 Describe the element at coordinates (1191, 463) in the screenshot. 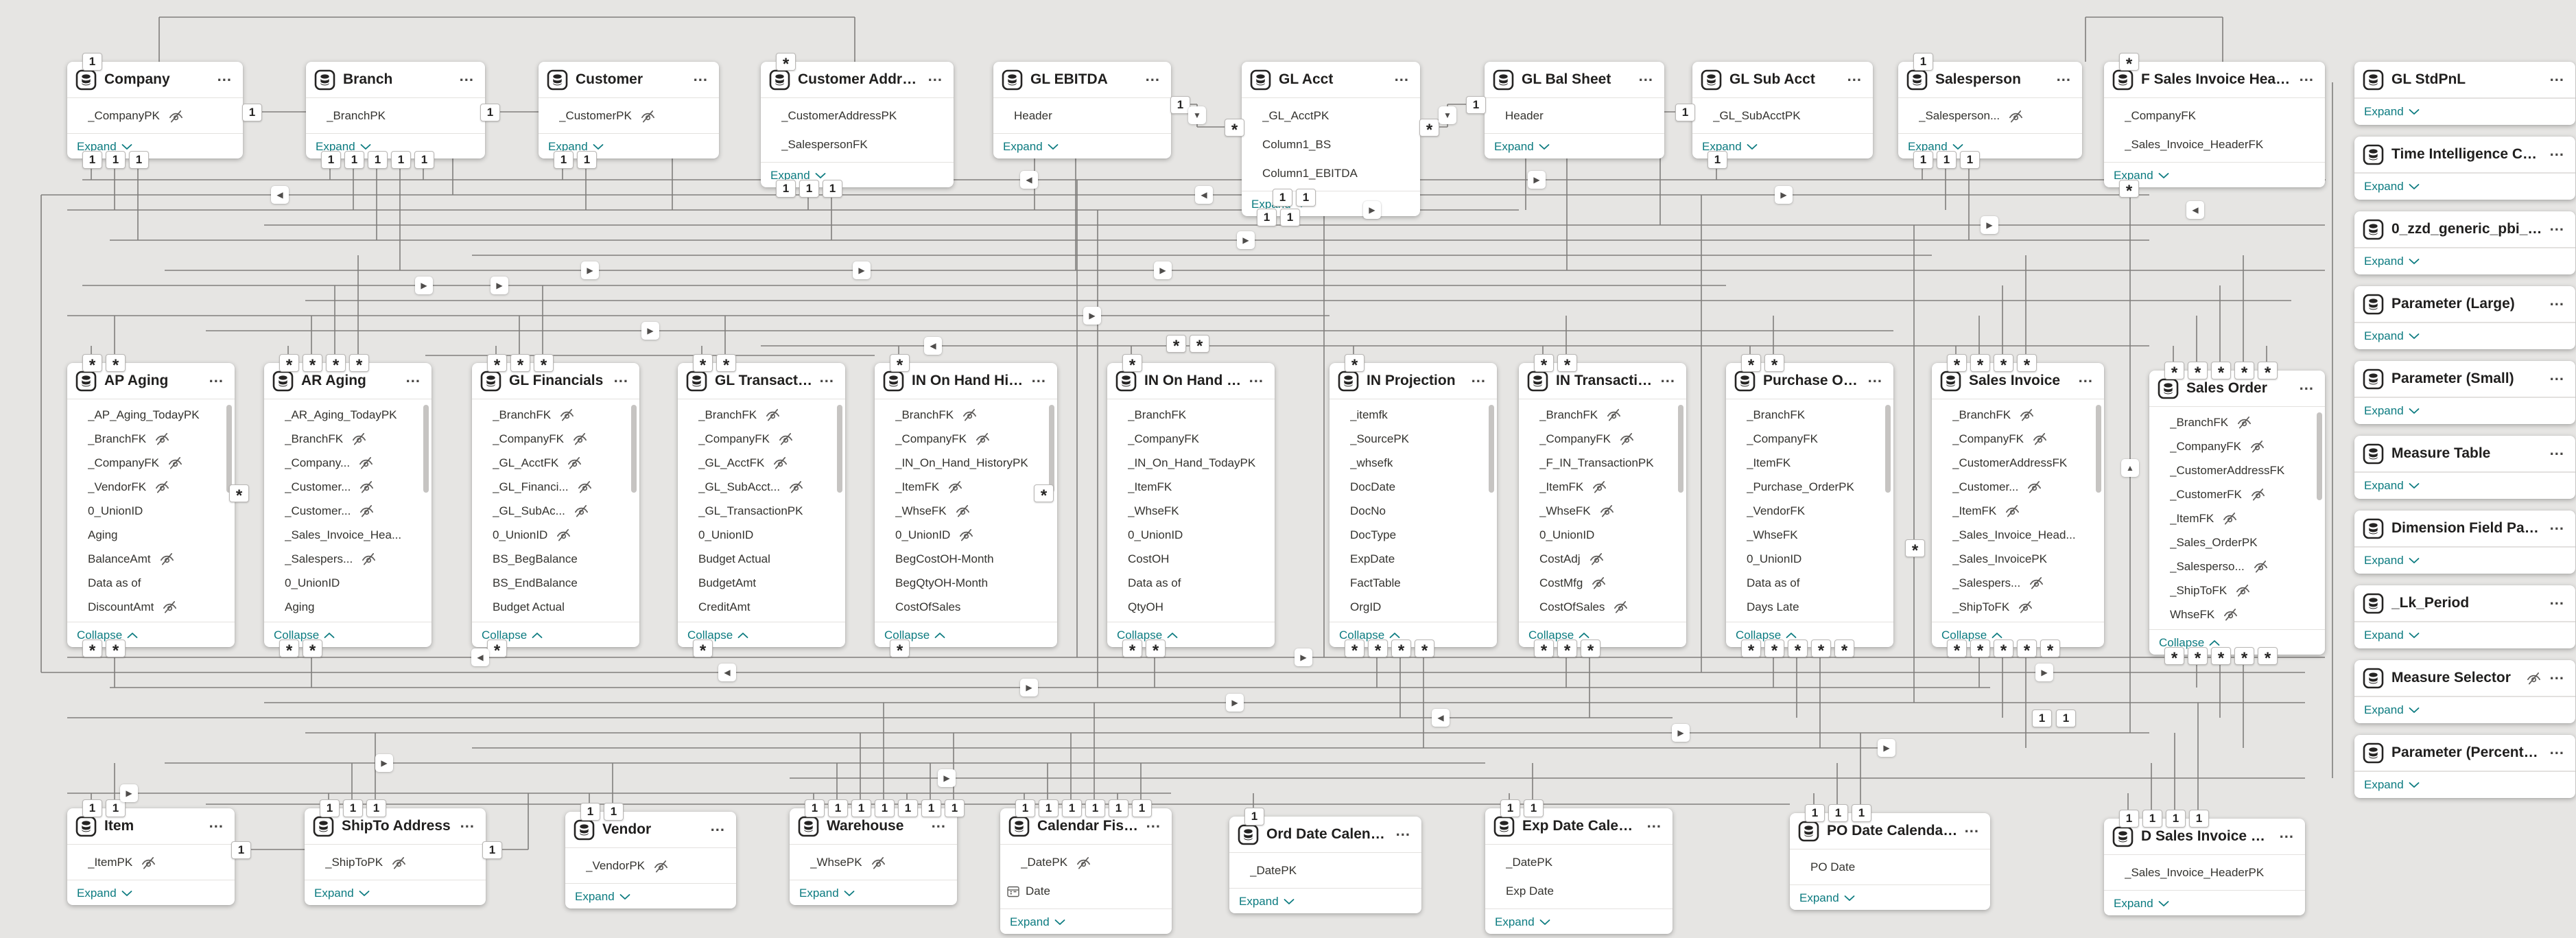

I see `field-row-in-on-hand-today: _IN_On_Hand_TodayPK` at that location.